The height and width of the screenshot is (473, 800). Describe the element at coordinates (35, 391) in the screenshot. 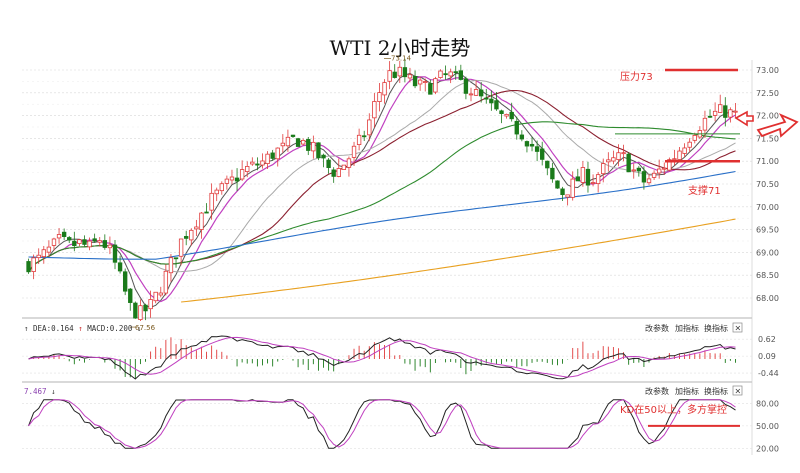

I see `kd-value-label: 7.467` at that location.